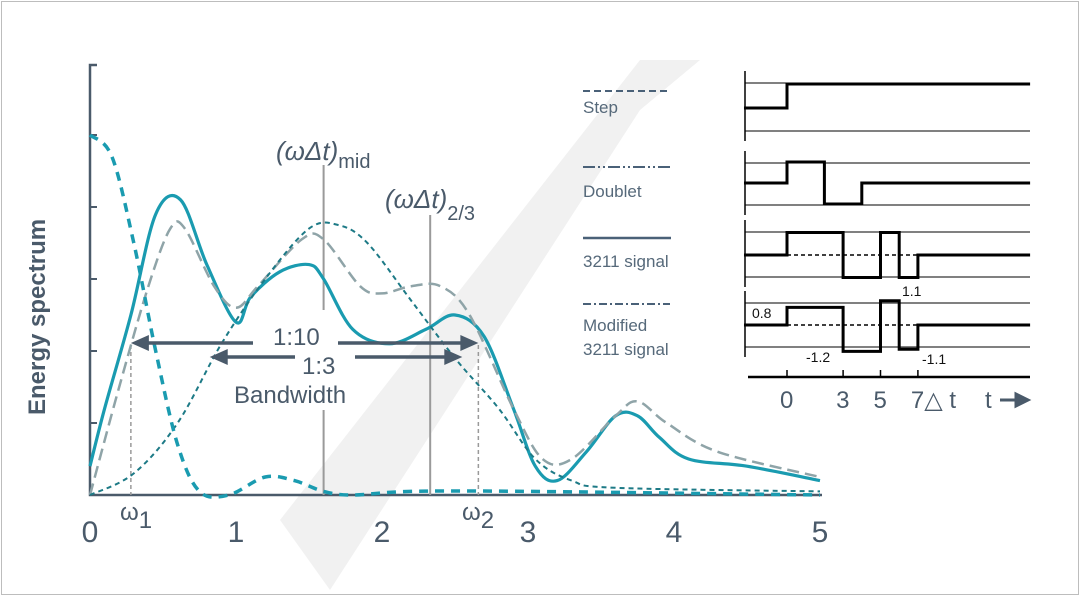 The image size is (1080, 596). I want to click on inset-time-tick-label: 0, so click(786, 400).